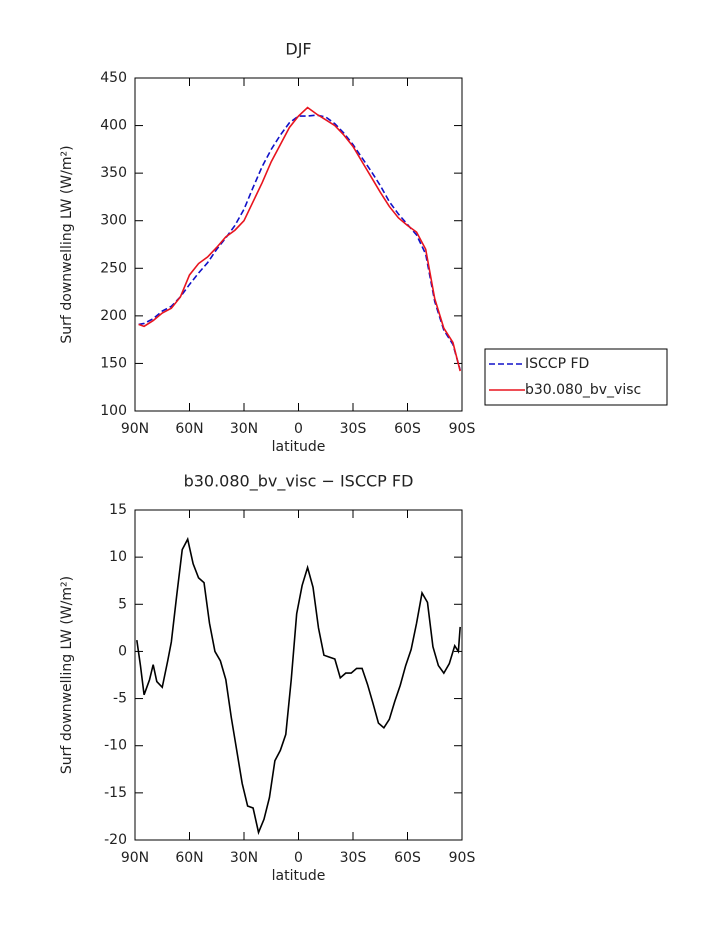 The image size is (723, 935). What do you see at coordinates (113, 268) in the screenshot?
I see `y-tick-label: 250` at bounding box center [113, 268].